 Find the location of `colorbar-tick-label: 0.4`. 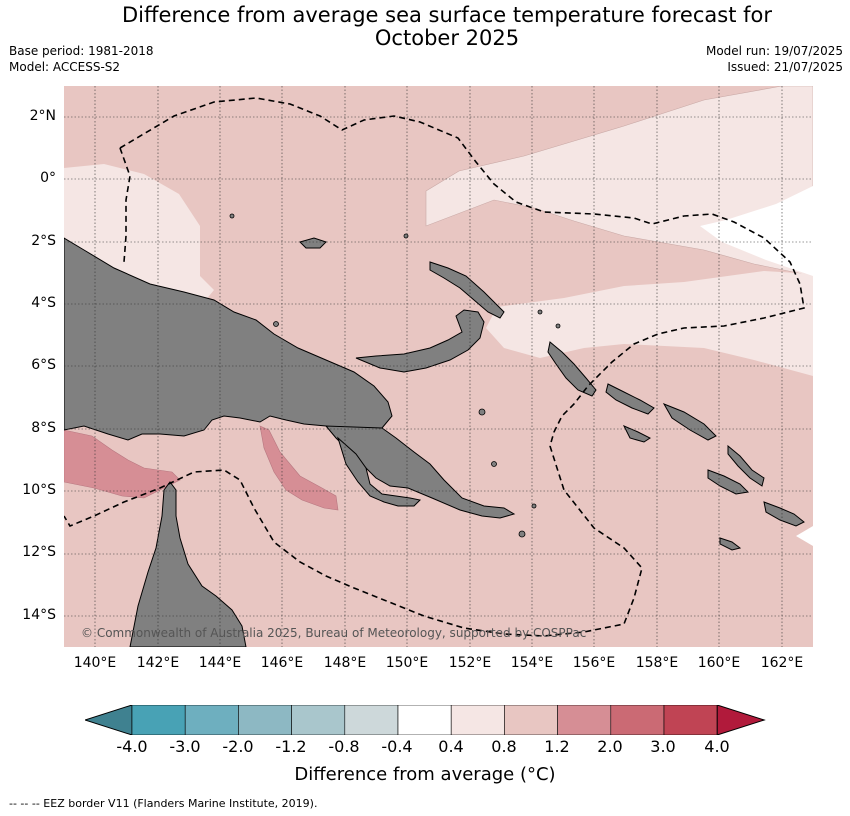

colorbar-tick-label: 0.4 is located at coordinates (451, 746).